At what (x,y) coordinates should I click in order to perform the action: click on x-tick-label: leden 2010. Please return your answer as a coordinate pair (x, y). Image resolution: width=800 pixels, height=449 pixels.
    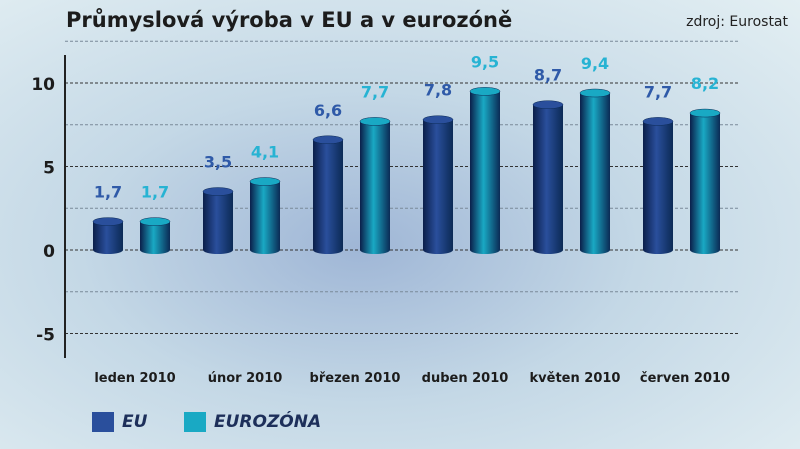
    Looking at the image, I should click on (134, 378).